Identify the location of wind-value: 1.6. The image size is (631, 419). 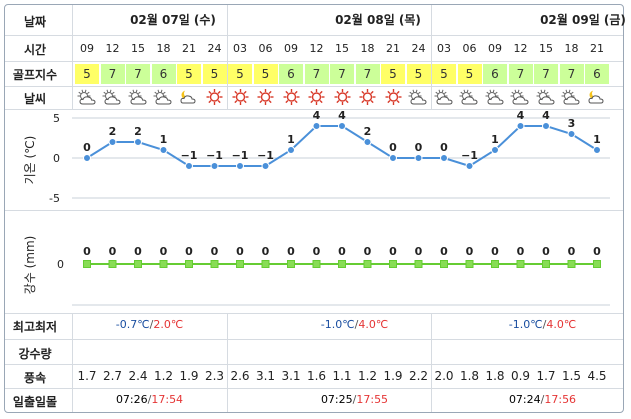
(316, 376).